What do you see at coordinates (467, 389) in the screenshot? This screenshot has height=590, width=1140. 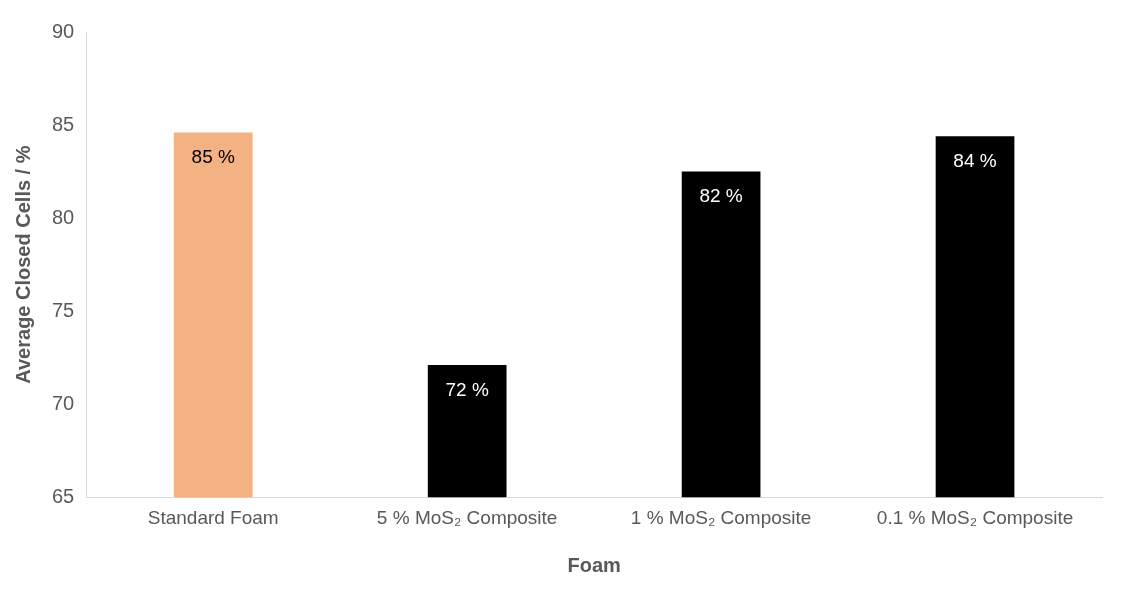 I see `data-label: 72 %` at bounding box center [467, 389].